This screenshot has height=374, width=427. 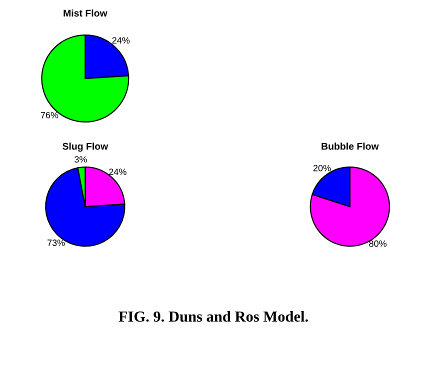 I want to click on data-label: 73%, so click(x=56, y=243).